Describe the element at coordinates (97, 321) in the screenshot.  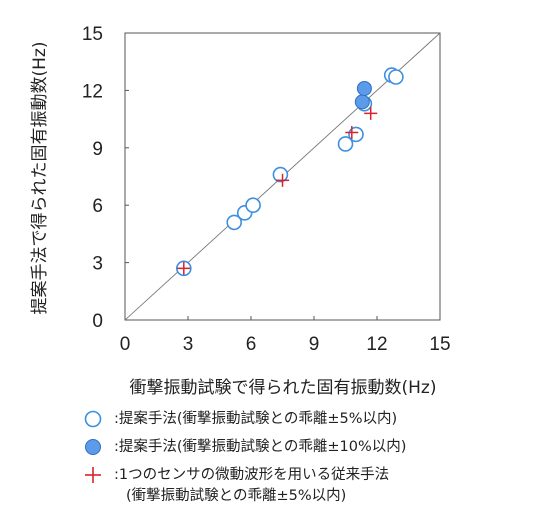
I see `y-tick-label: 0` at that location.